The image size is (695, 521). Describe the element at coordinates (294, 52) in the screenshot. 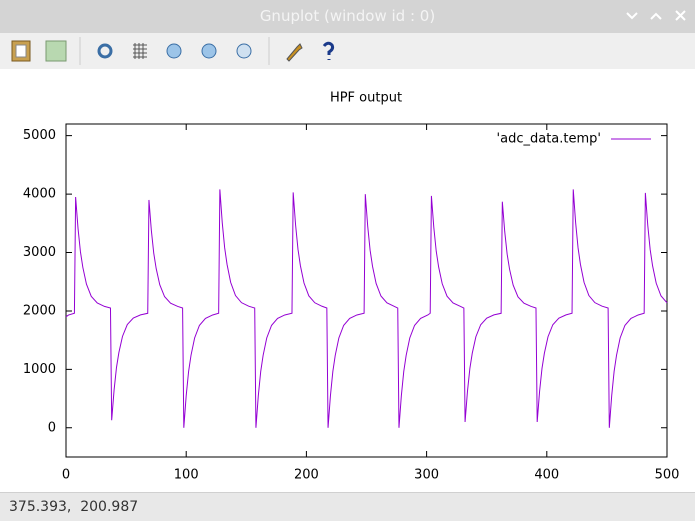

I see `config-button` at that location.